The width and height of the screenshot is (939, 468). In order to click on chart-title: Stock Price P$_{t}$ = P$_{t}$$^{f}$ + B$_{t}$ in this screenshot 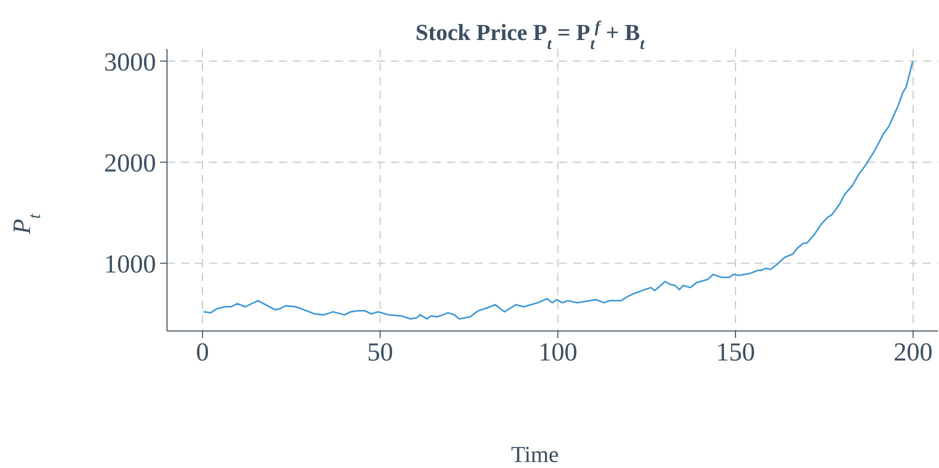, I will do `click(531, 35)`.